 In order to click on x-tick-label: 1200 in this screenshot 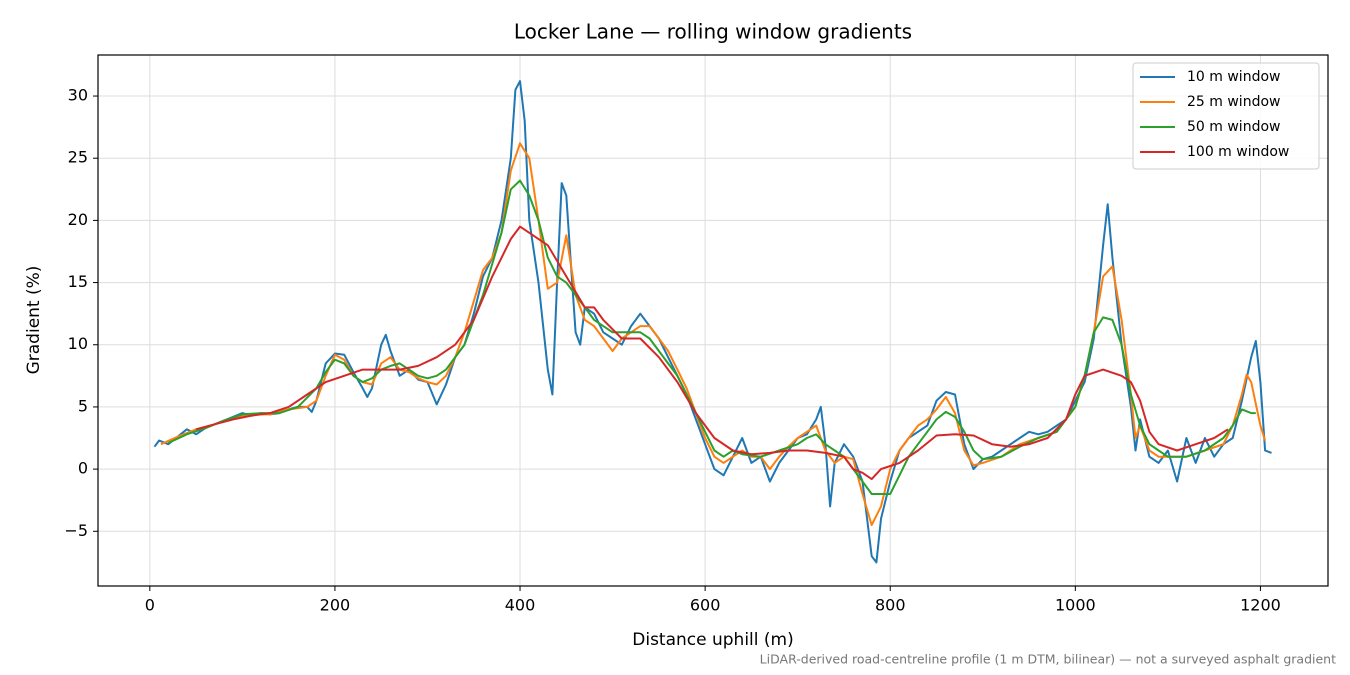, I will do `click(1260, 605)`.